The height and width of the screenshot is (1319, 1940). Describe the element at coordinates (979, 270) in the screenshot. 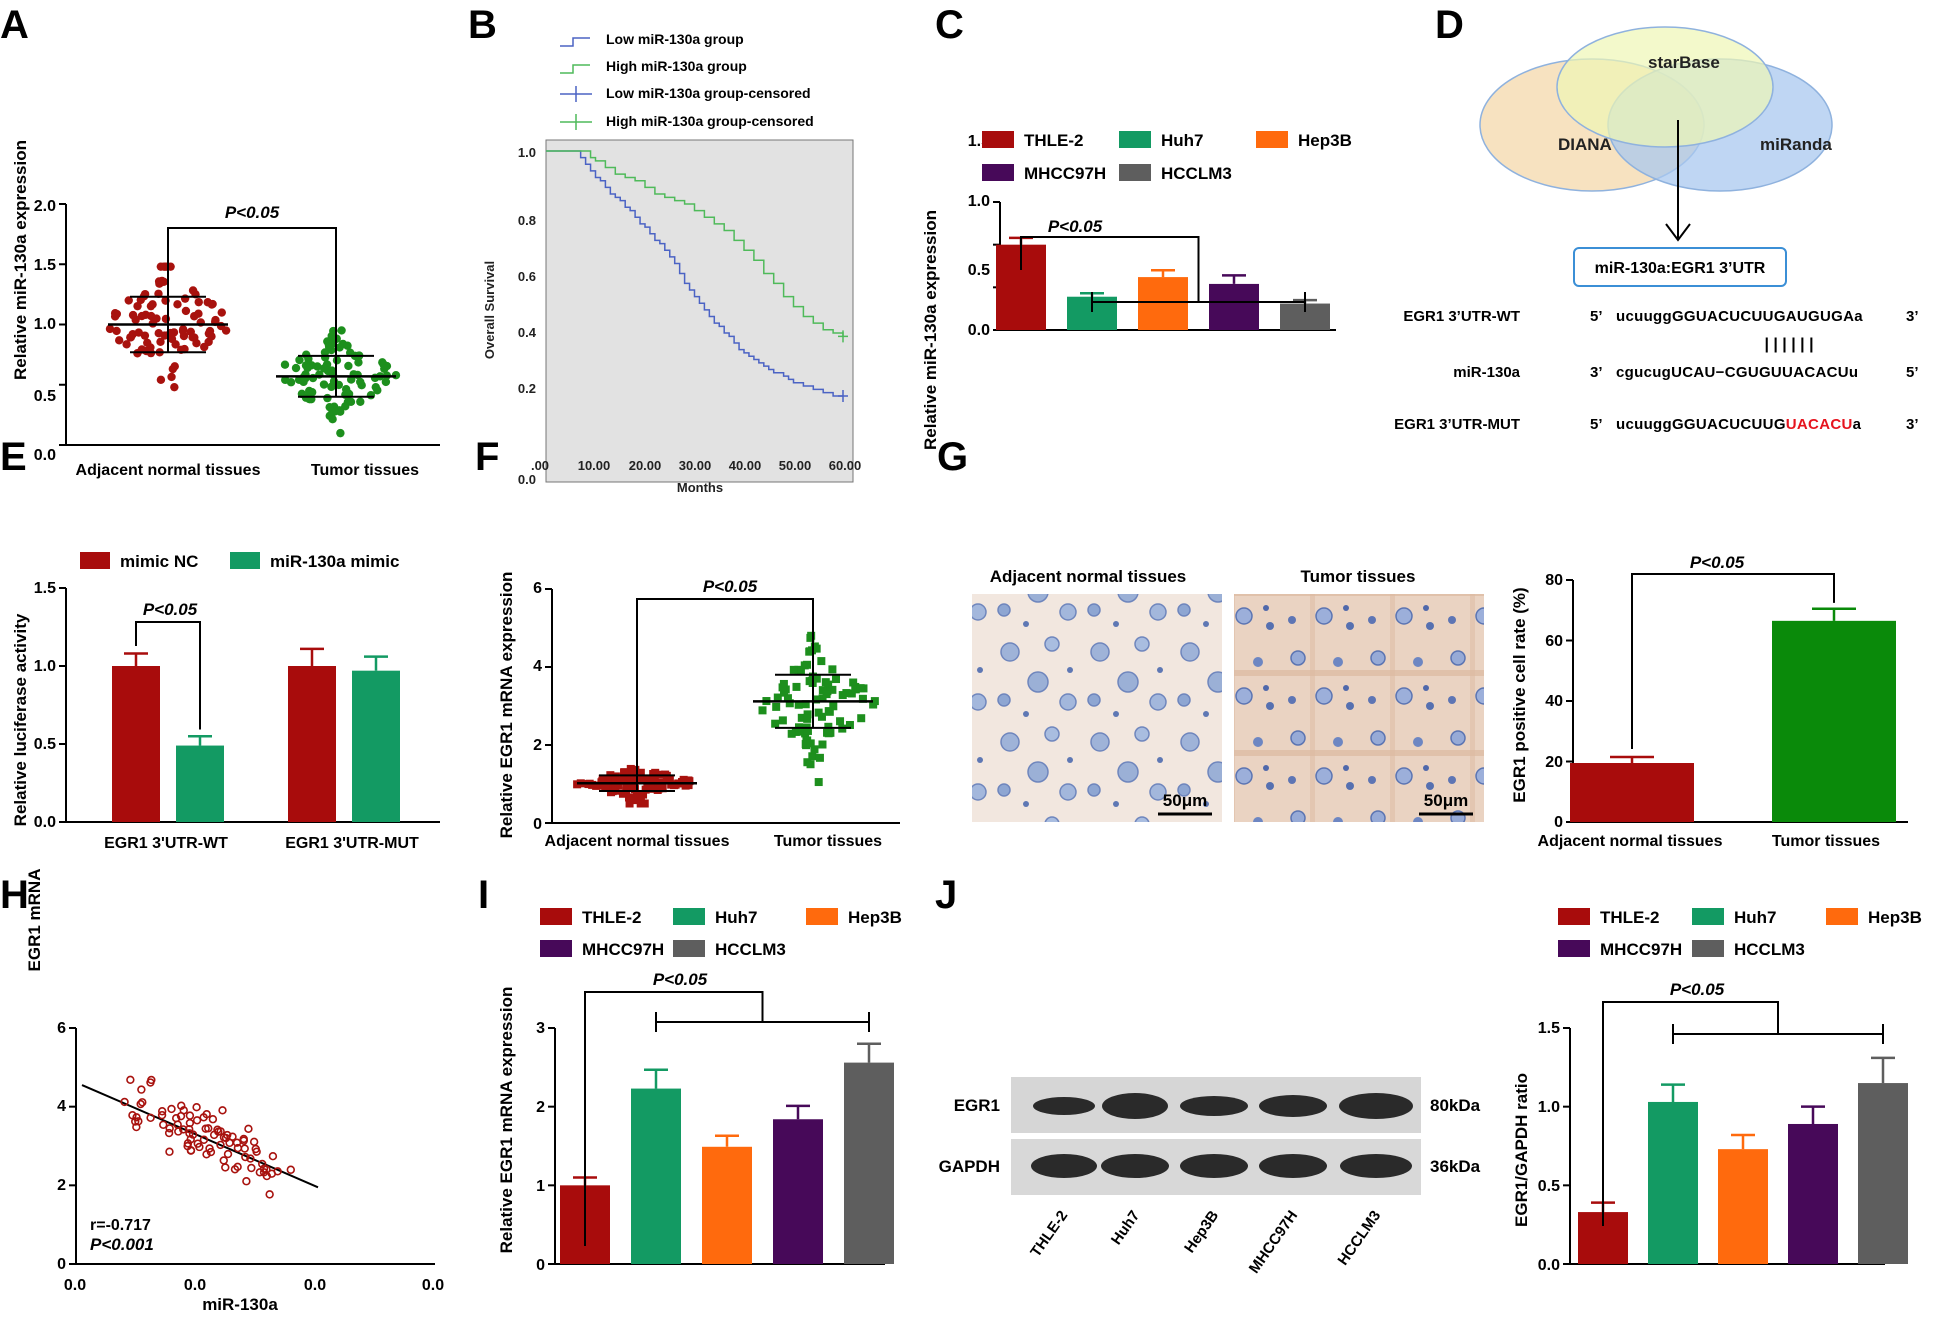

I see `panel-c-ytick-1: 0.5` at that location.